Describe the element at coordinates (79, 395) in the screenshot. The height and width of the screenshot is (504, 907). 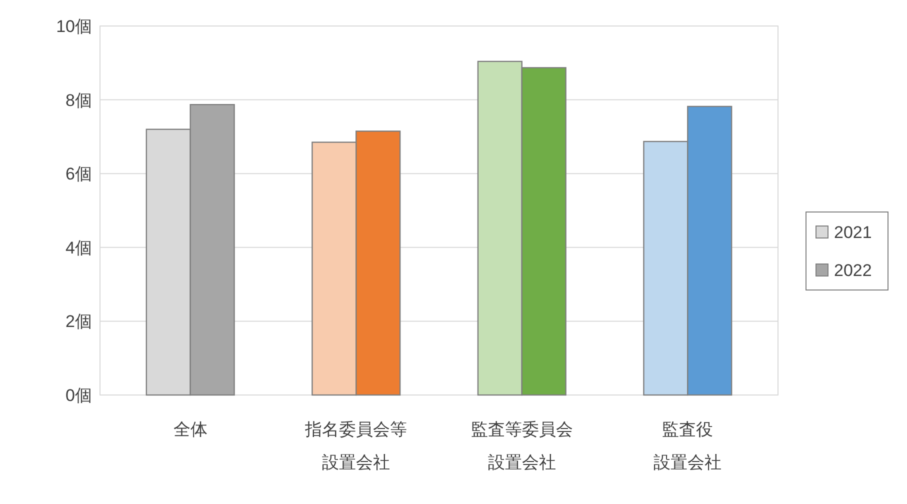
I see `y-tick-label: 0個` at that location.